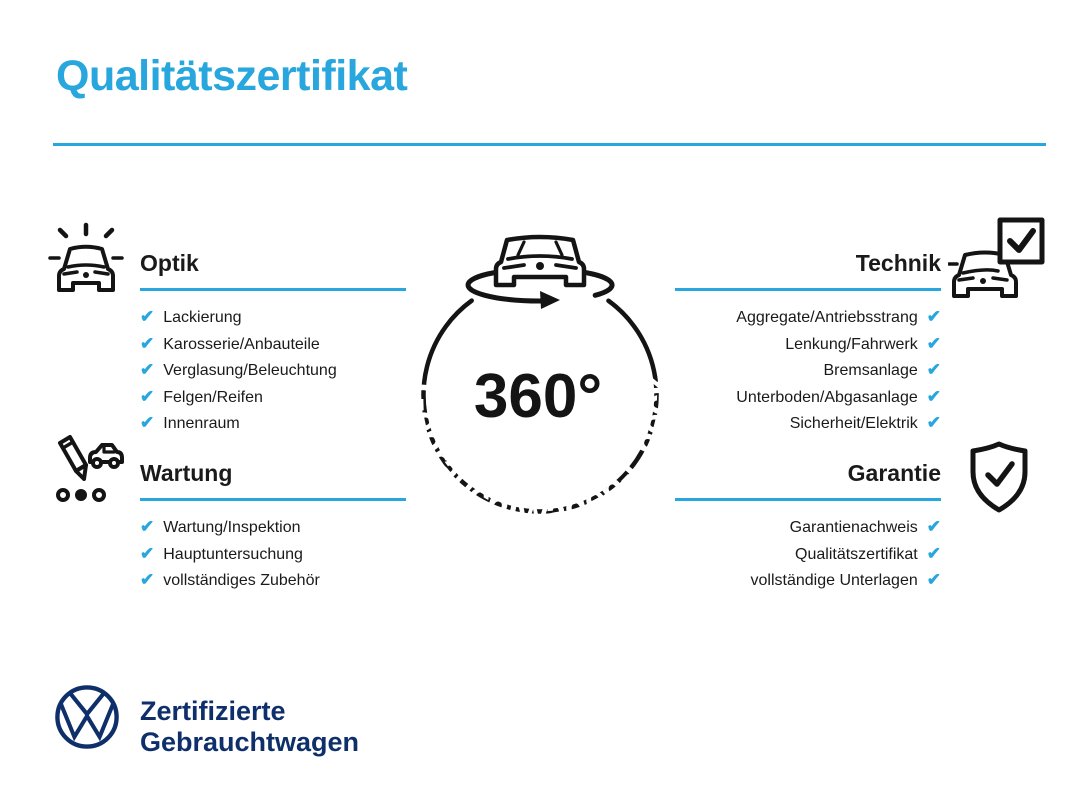 The image size is (1080, 810). I want to click on checklist-item: Qualitätszertifikat ✔, so click(808, 554).